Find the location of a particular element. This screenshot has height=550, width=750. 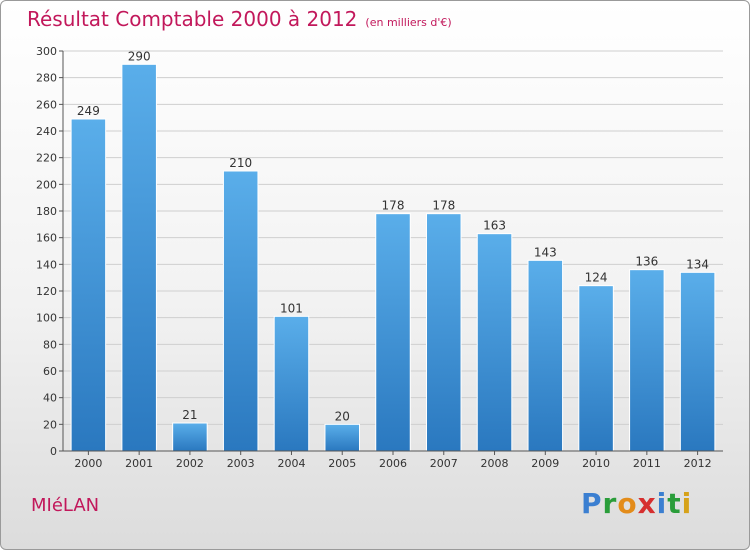

x-tick-label: 2005 is located at coordinates (342, 463).